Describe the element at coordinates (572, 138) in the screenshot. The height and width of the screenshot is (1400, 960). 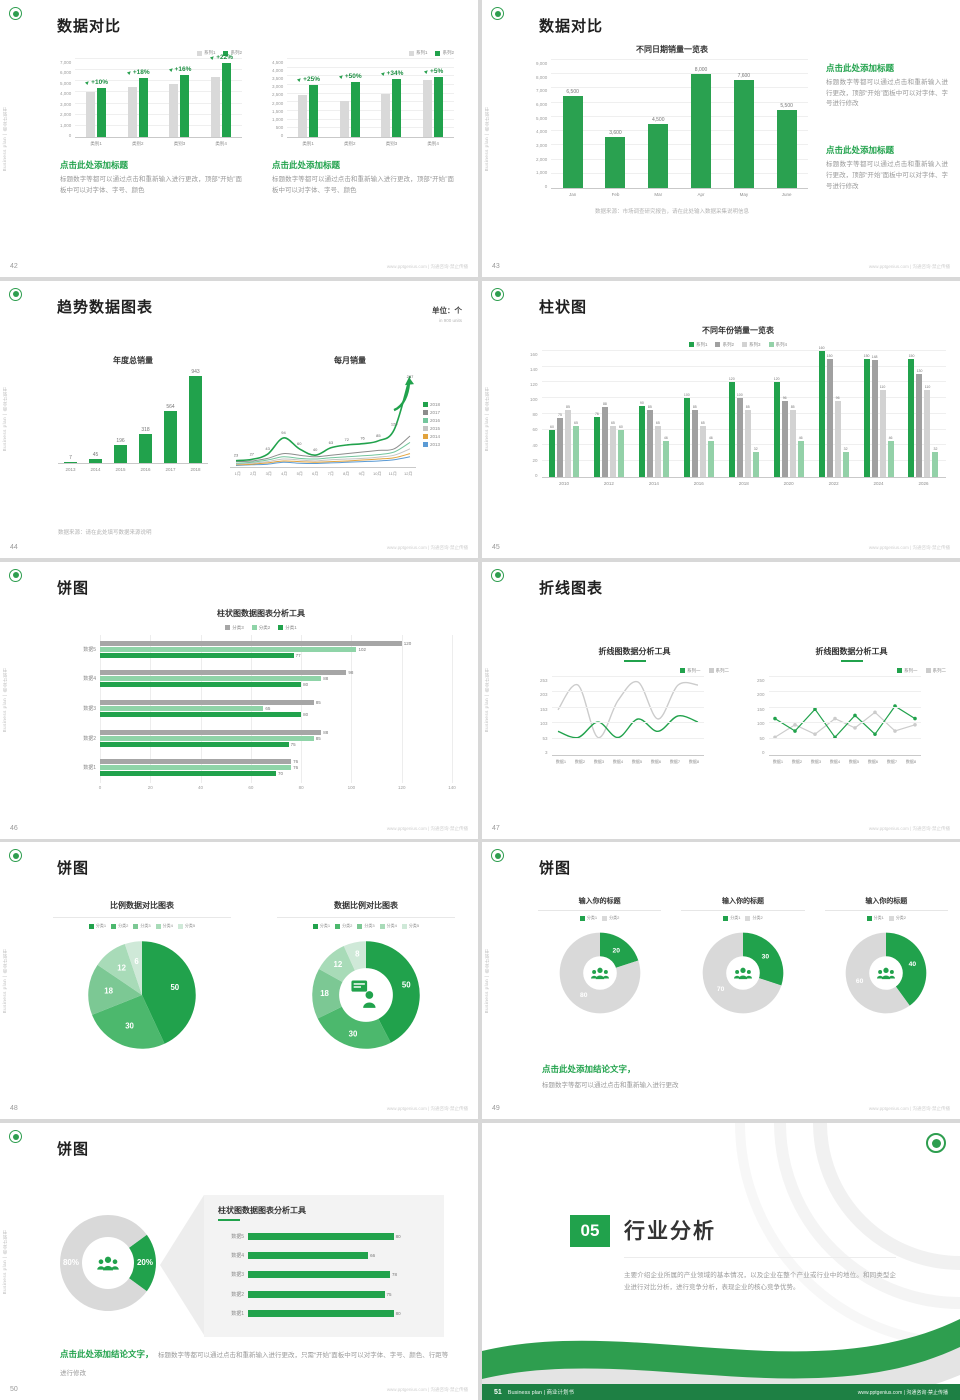
I see `bar-wrap: 6,500` at that location.